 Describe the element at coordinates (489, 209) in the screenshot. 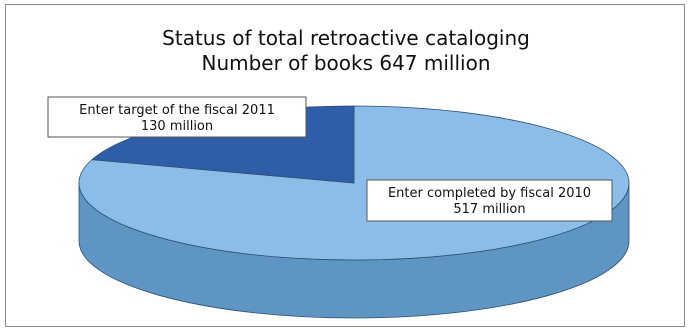

I see `slice-value-label-0: 517 million` at that location.